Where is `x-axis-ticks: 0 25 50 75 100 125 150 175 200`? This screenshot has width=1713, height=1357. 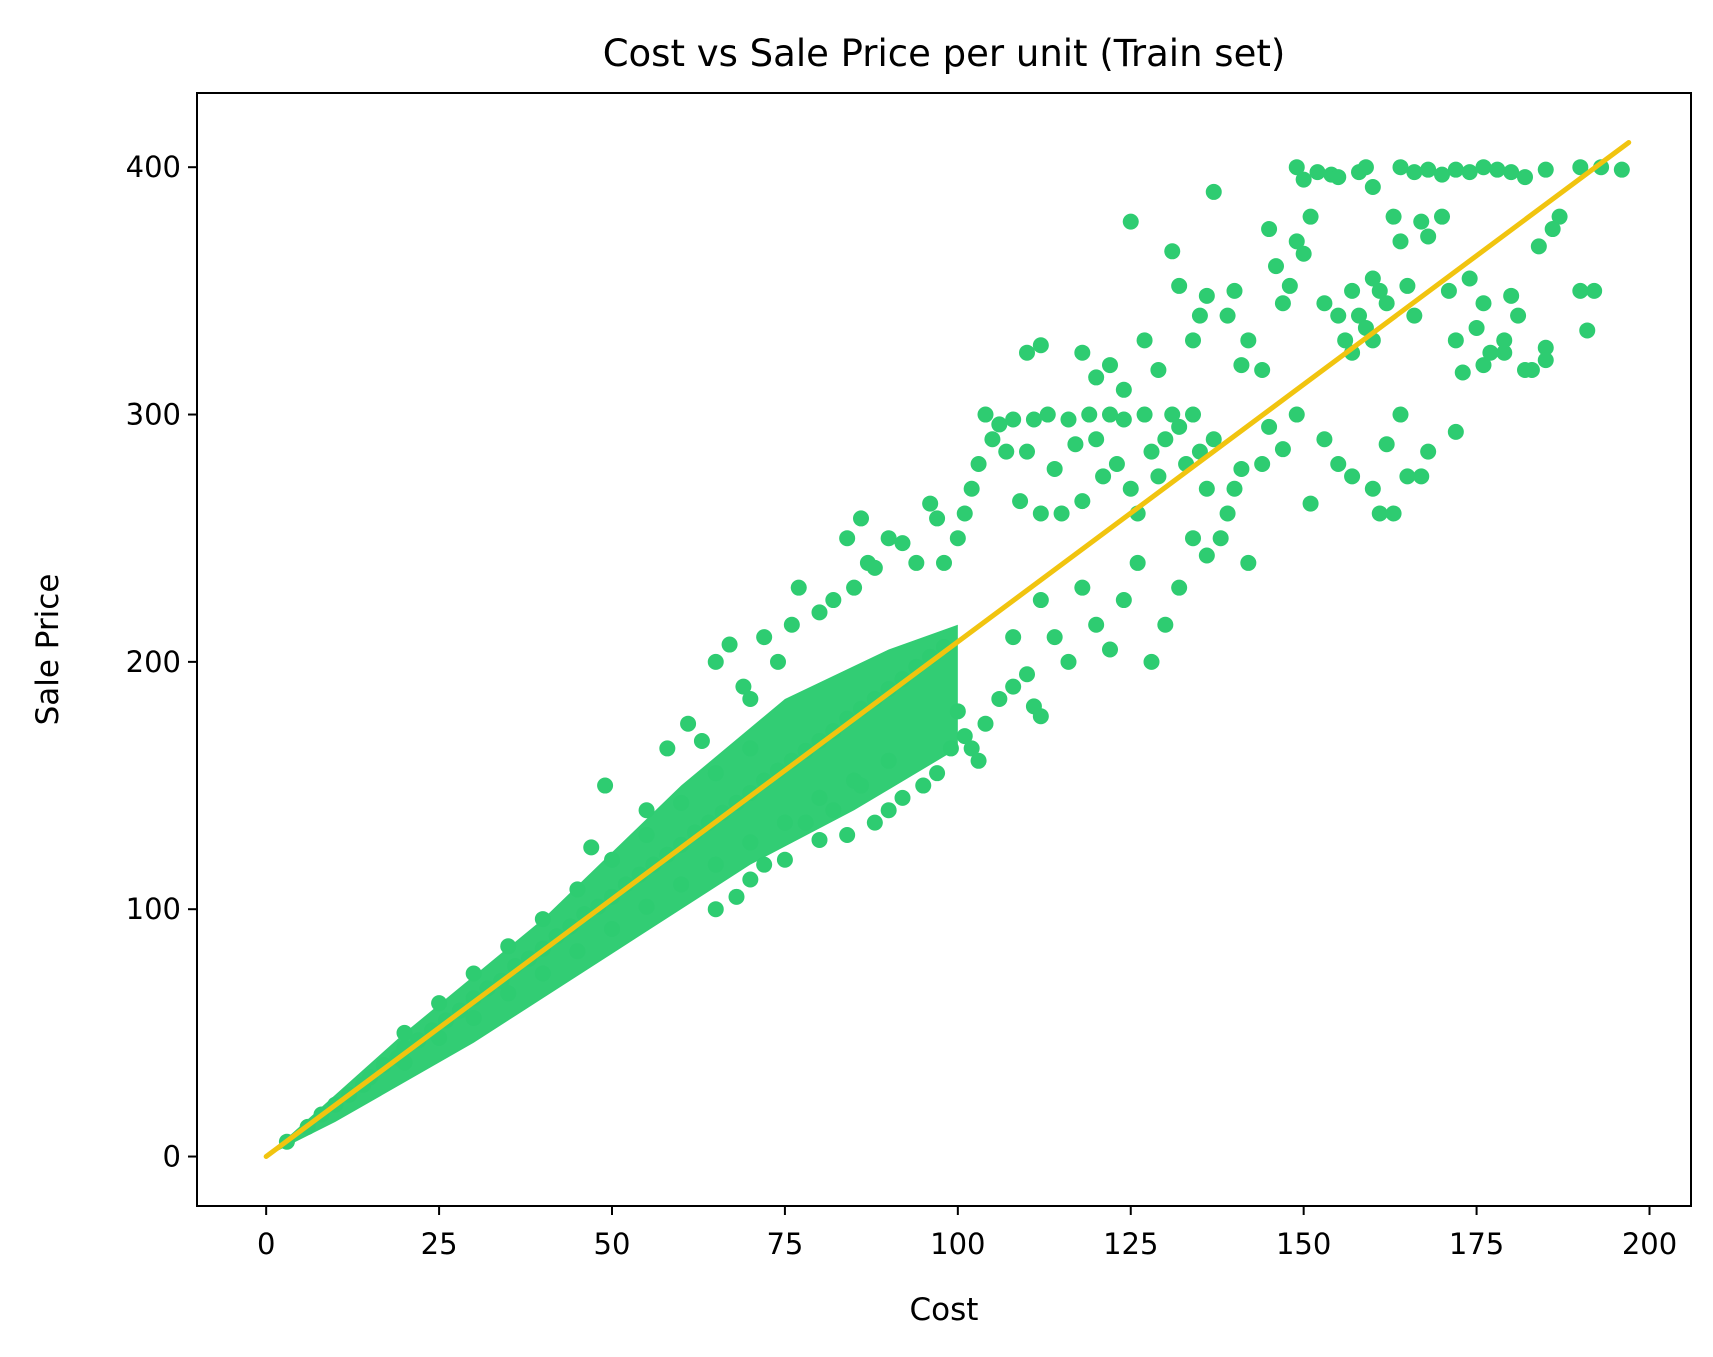 x-axis-ticks: 0 25 50 75 100 125 150 175 200 is located at coordinates (967, 1233).